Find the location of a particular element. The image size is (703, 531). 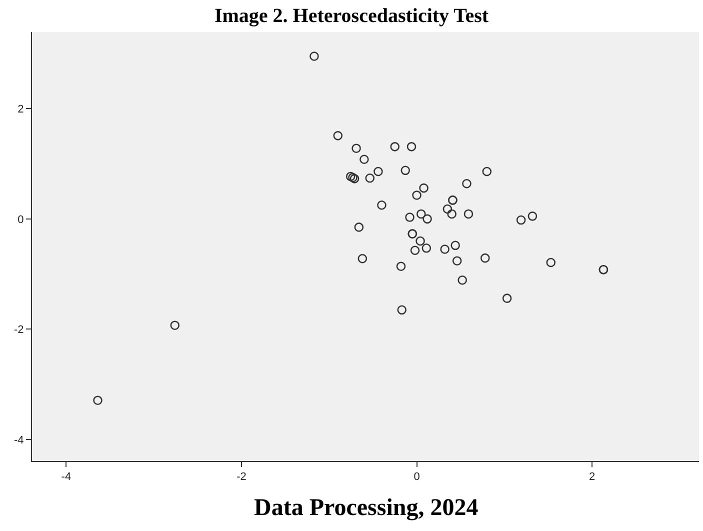

x-tick-label: 0 is located at coordinates (417, 477).